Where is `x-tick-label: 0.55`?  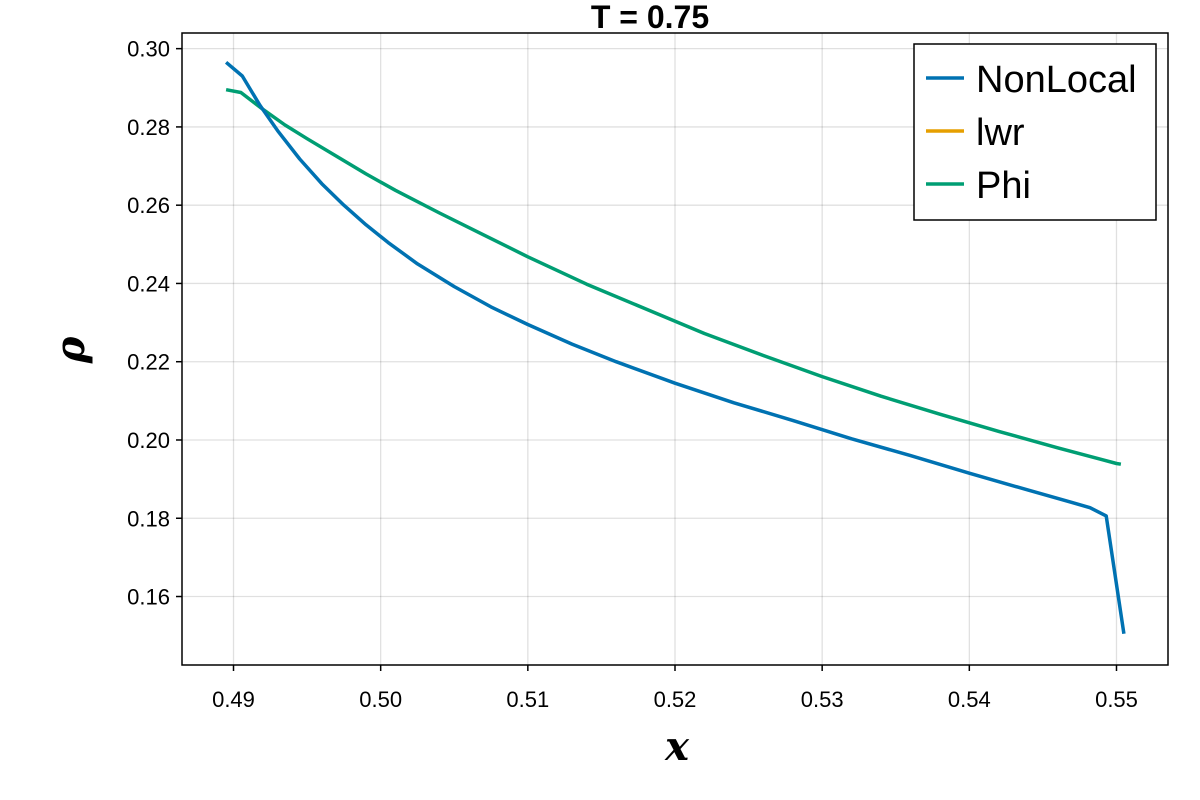 x-tick-label: 0.55 is located at coordinates (1116, 699).